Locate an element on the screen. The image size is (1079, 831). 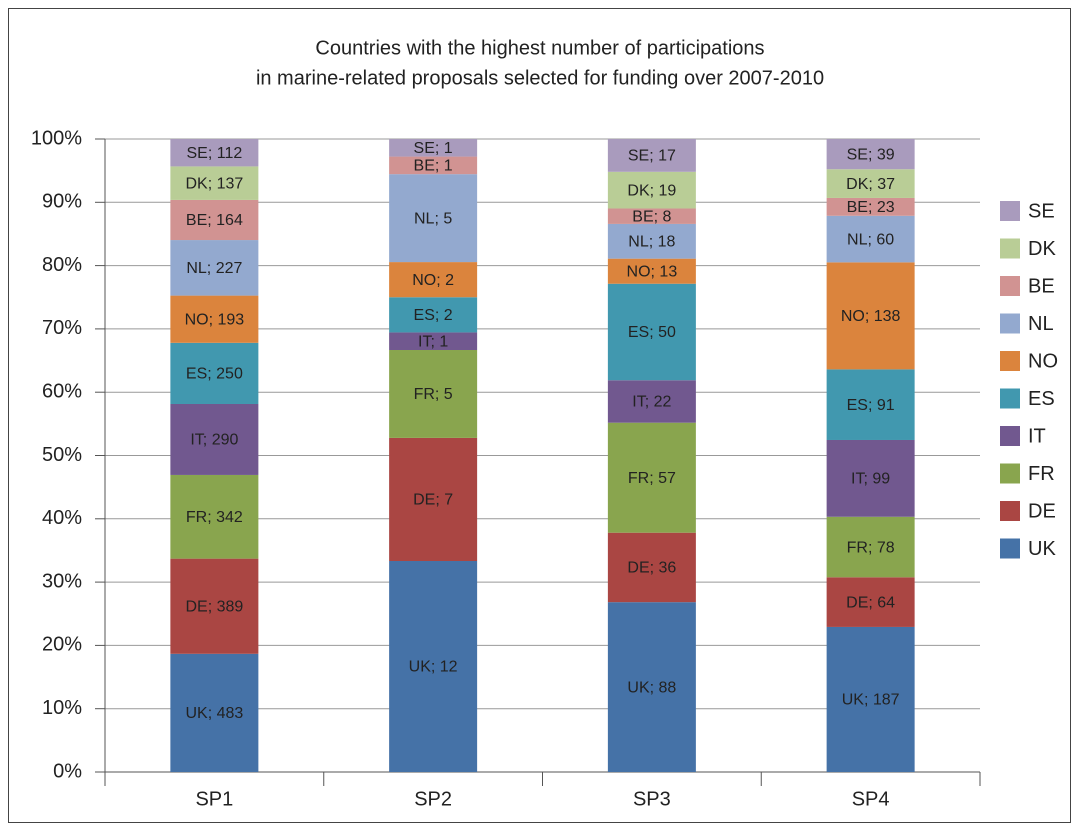
data-label: ES; 2 is located at coordinates (433, 315).